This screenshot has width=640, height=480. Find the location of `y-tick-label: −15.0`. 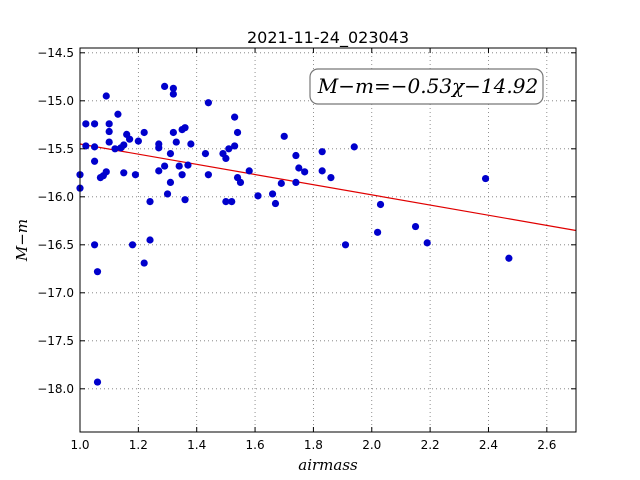

y-tick-label: −15.0 is located at coordinates (55, 101).